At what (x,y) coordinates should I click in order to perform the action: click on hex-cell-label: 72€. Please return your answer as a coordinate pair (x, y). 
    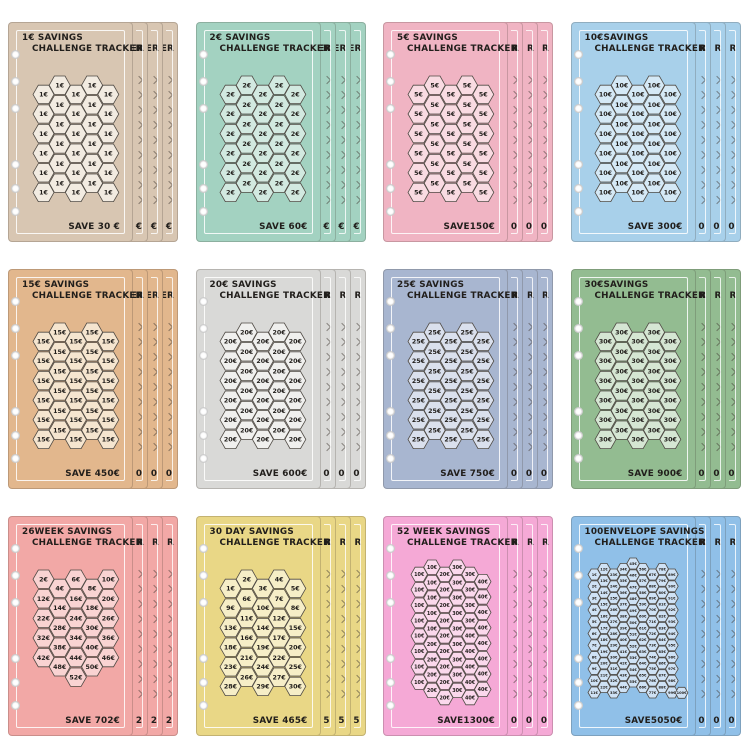
    Looking at the image, I should click on (653, 634).